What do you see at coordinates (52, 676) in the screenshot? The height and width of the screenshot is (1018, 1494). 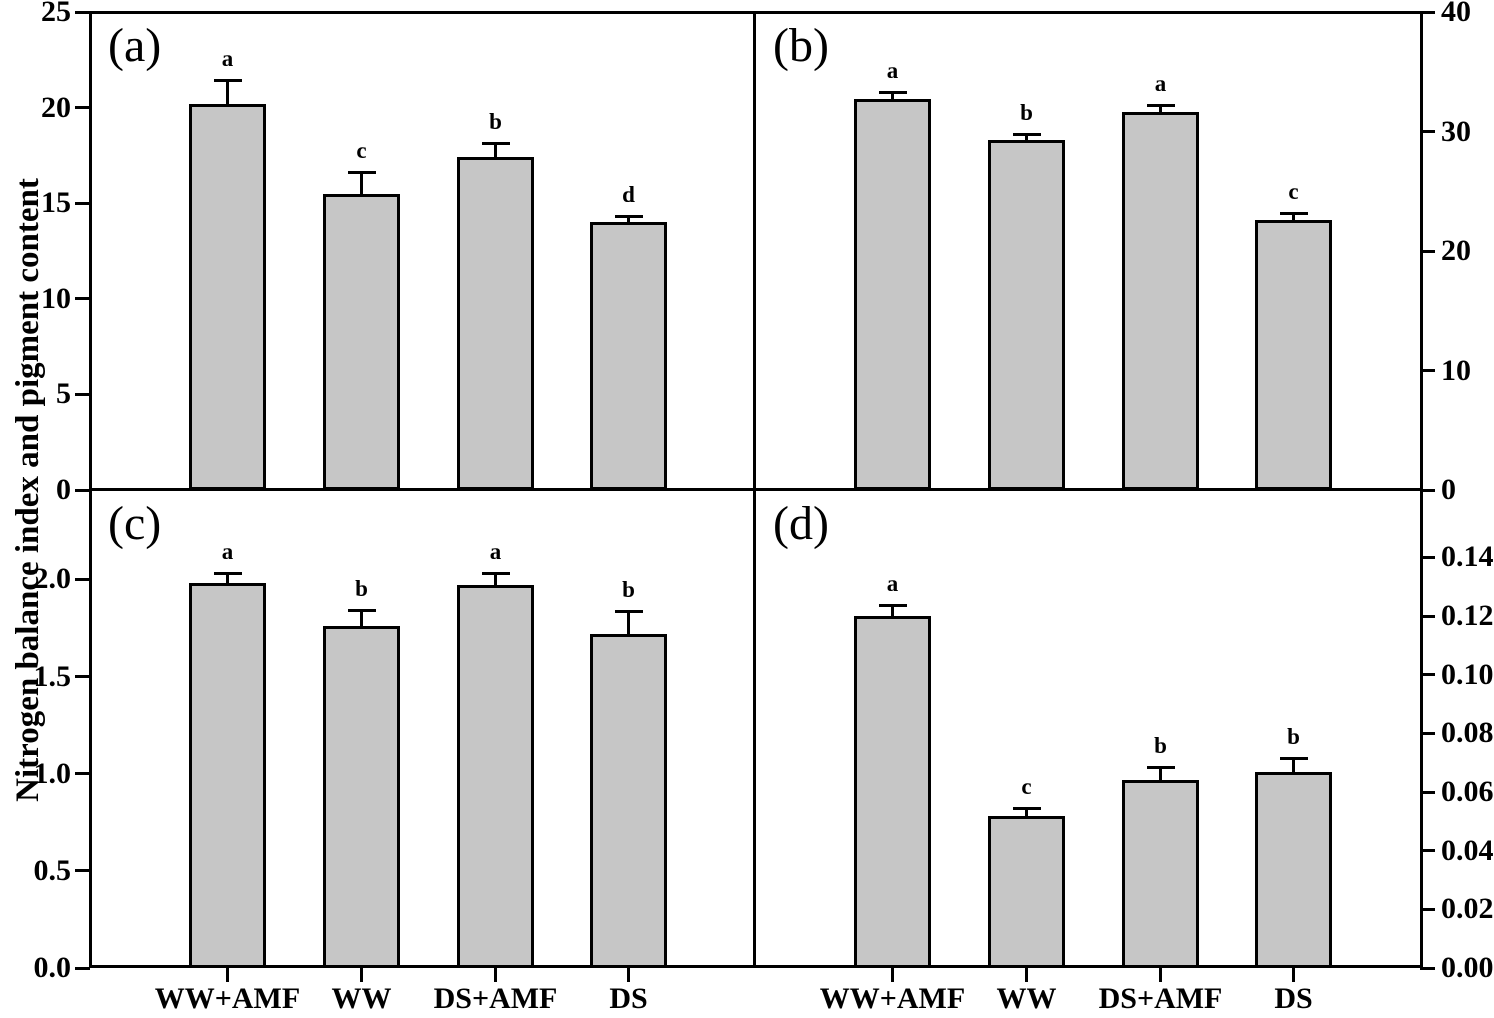 I see `y-tick-label: 1.5` at bounding box center [52, 676].